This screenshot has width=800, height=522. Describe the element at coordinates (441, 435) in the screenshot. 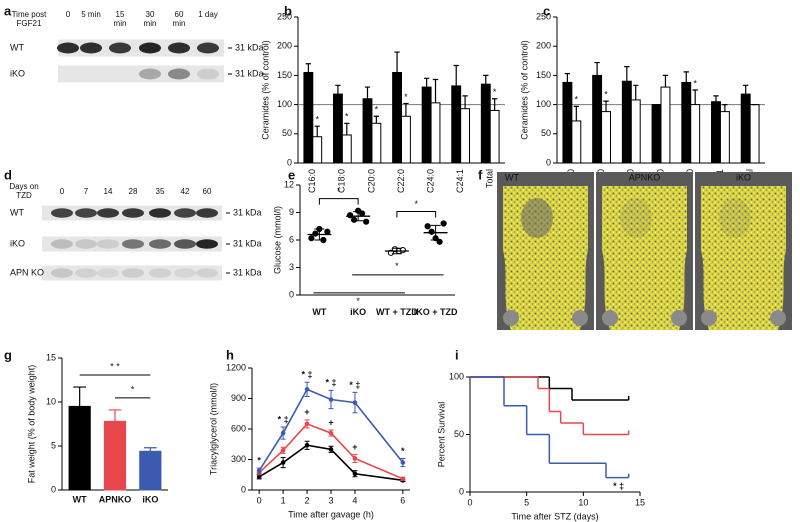

I see `y-axis-label: Percent Survival` at that location.